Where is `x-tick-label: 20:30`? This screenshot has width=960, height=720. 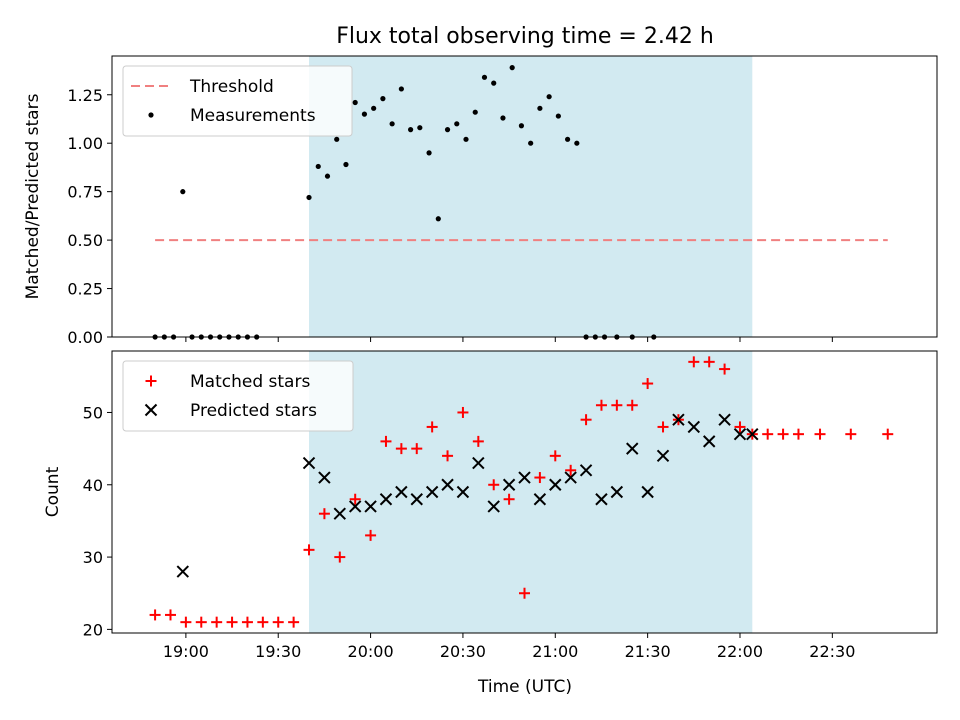 x-tick-label: 20:30 is located at coordinates (463, 651).